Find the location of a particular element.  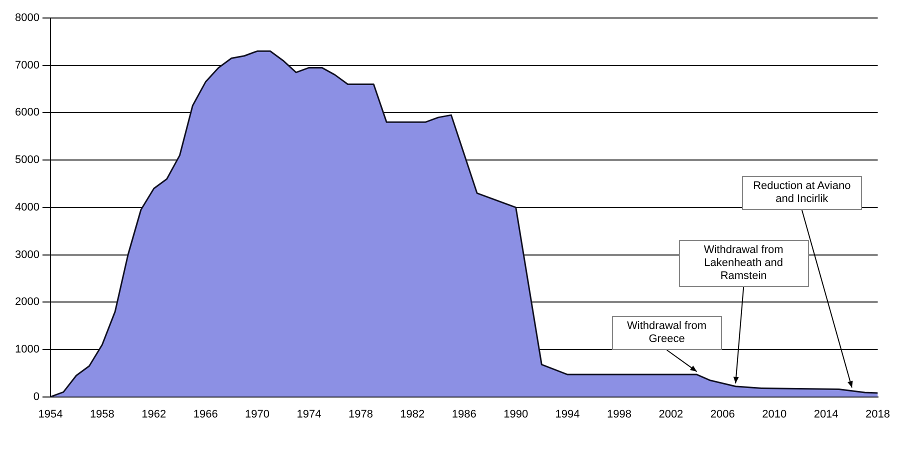

x-tick-label: 1962 is located at coordinates (154, 414).